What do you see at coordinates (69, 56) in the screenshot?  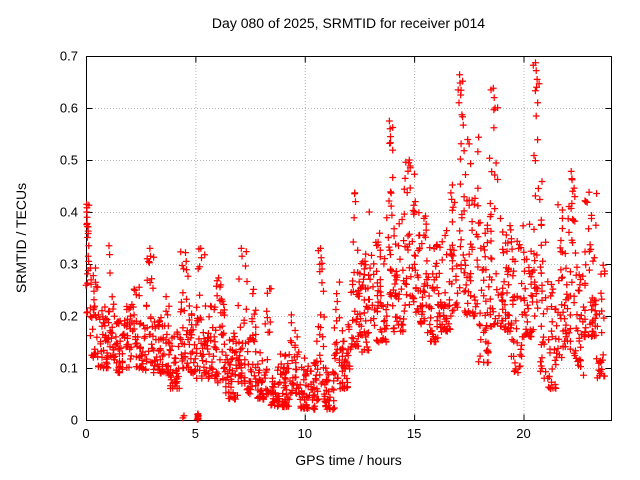 I see `y-tick-label: 0.7` at bounding box center [69, 56].